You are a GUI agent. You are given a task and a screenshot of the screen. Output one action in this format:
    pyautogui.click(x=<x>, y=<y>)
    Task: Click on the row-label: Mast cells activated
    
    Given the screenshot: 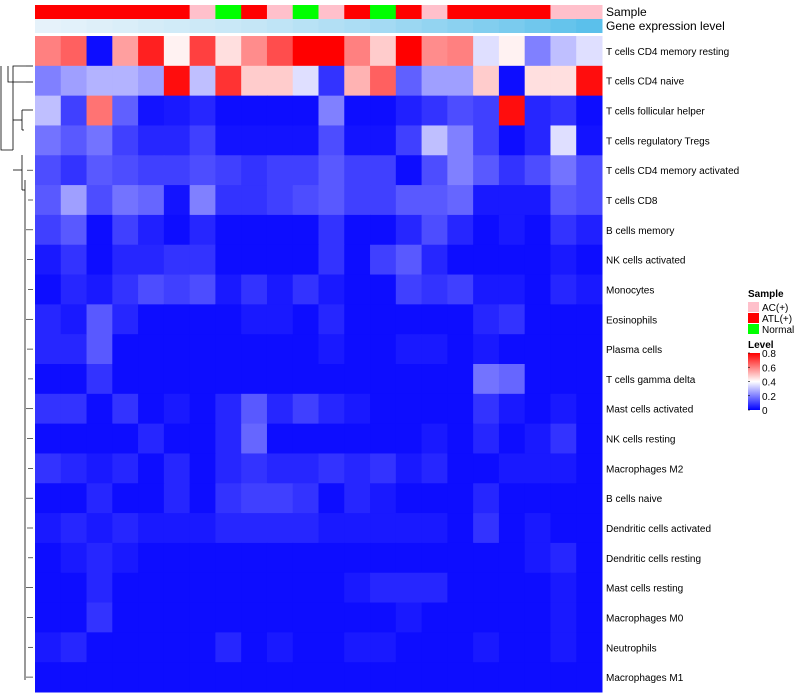 What is the action you would take?
    pyautogui.click(x=649, y=410)
    